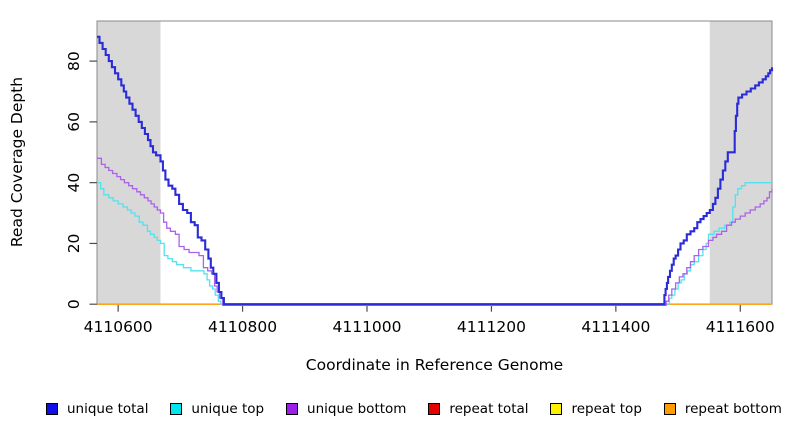  I want to click on x-tick-label: 4111600, so click(740, 327).